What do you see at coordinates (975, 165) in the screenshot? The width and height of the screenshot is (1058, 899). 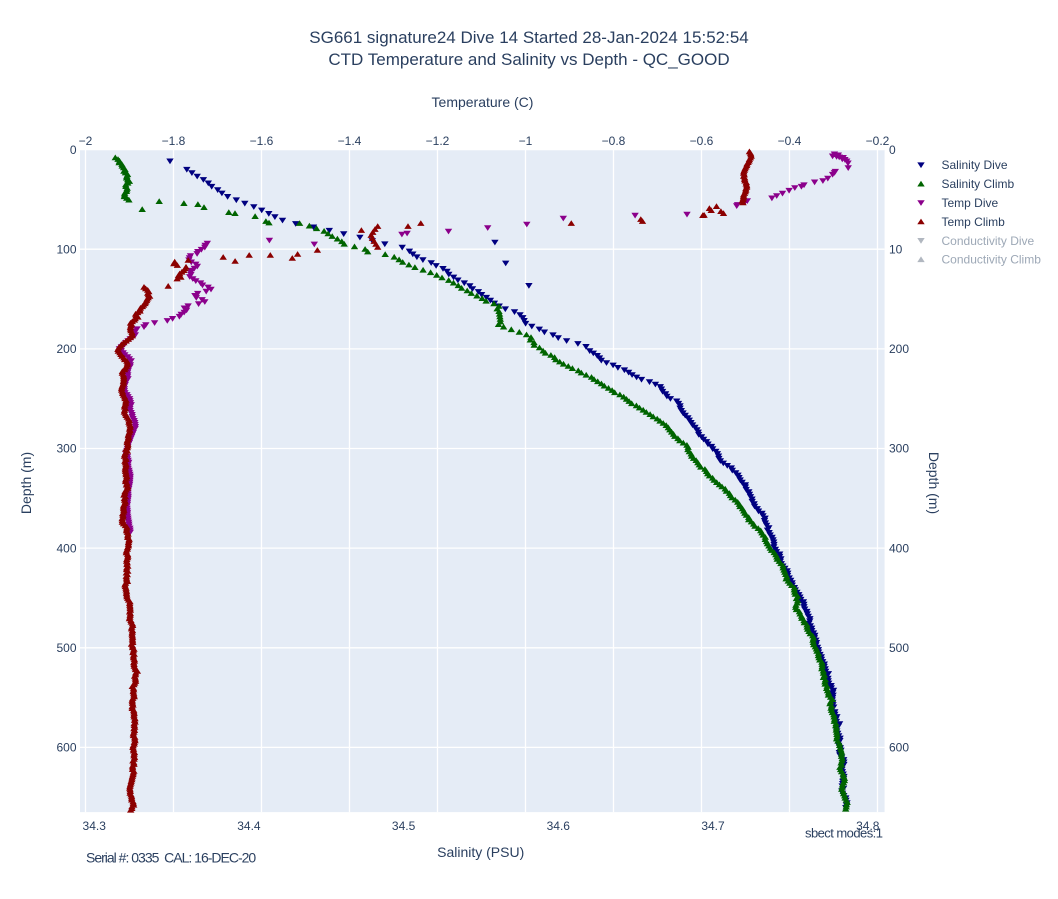 I see `svg-text: Salinity Dive` at bounding box center [975, 165].